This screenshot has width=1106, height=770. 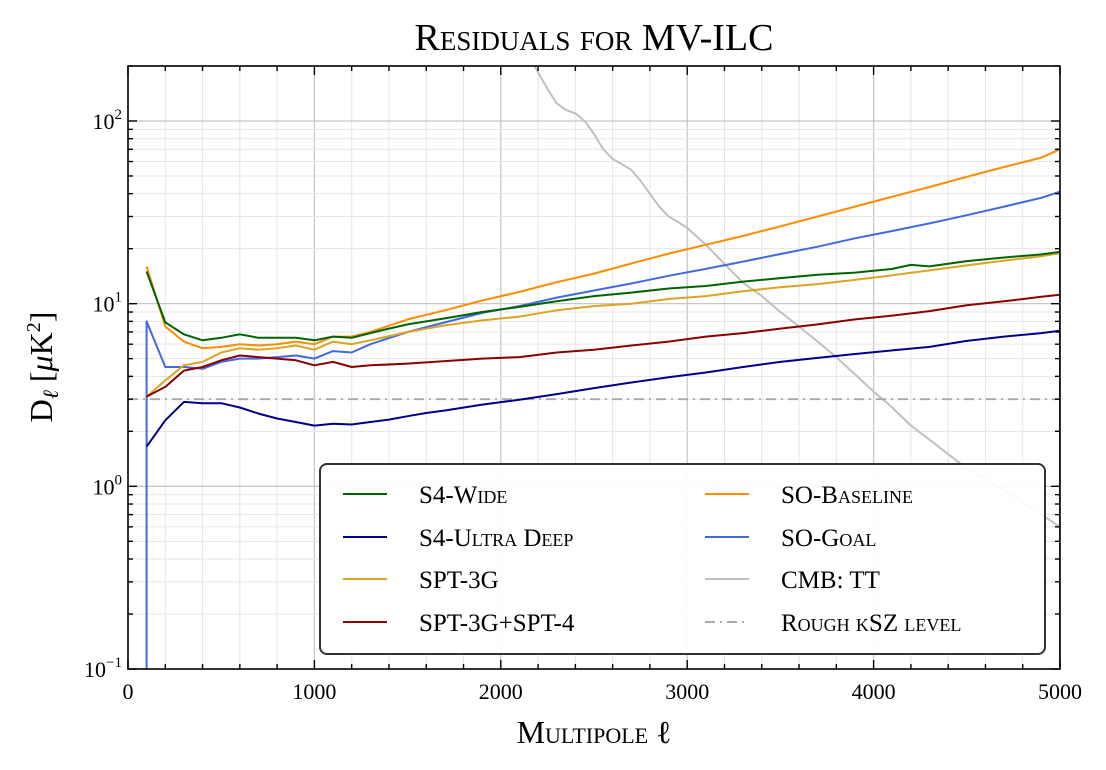 I want to click on x-tick-label: 5000, so click(x=1060, y=691).